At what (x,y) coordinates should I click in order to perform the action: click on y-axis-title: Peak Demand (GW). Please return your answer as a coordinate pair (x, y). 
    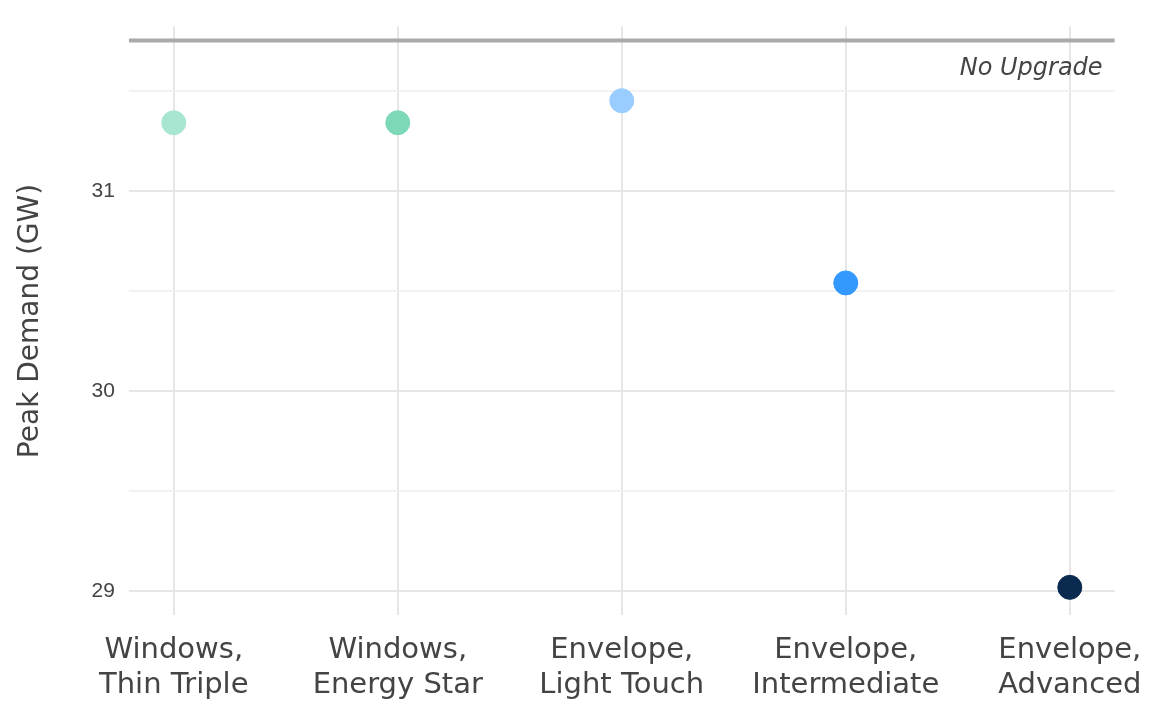
    Looking at the image, I should click on (29, 321).